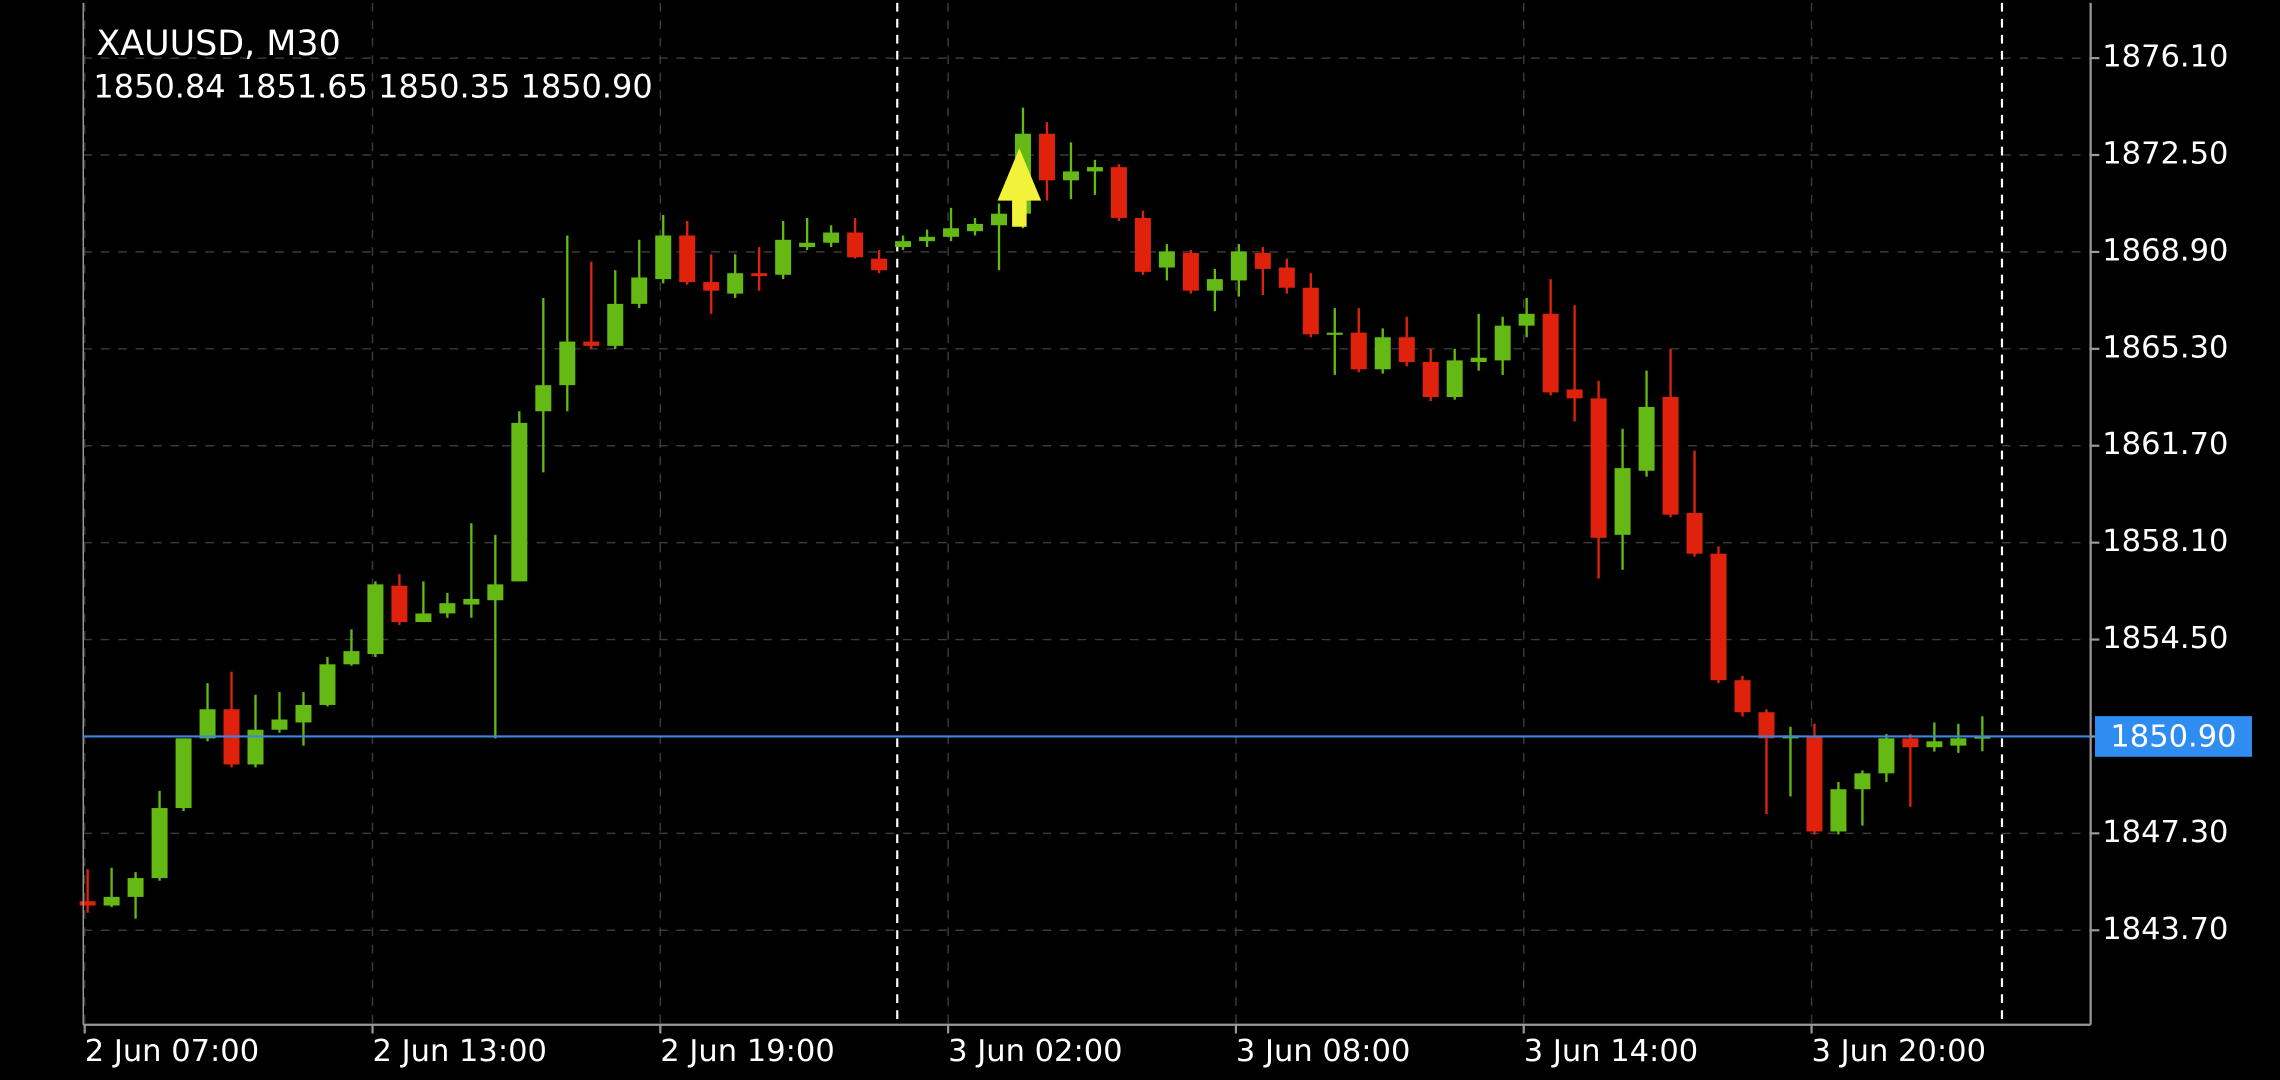 The height and width of the screenshot is (1080, 2280). I want to click on x-tick-label: 3 Jun 14:00, so click(1611, 1051).